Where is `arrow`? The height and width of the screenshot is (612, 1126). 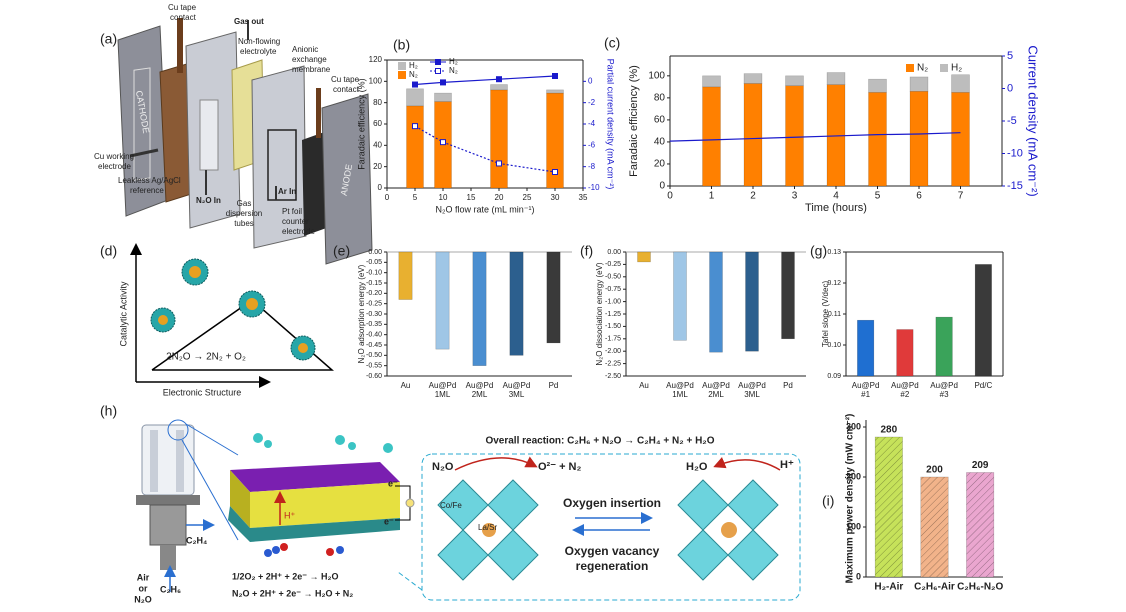
arrow is located at coordinates (496, 463).